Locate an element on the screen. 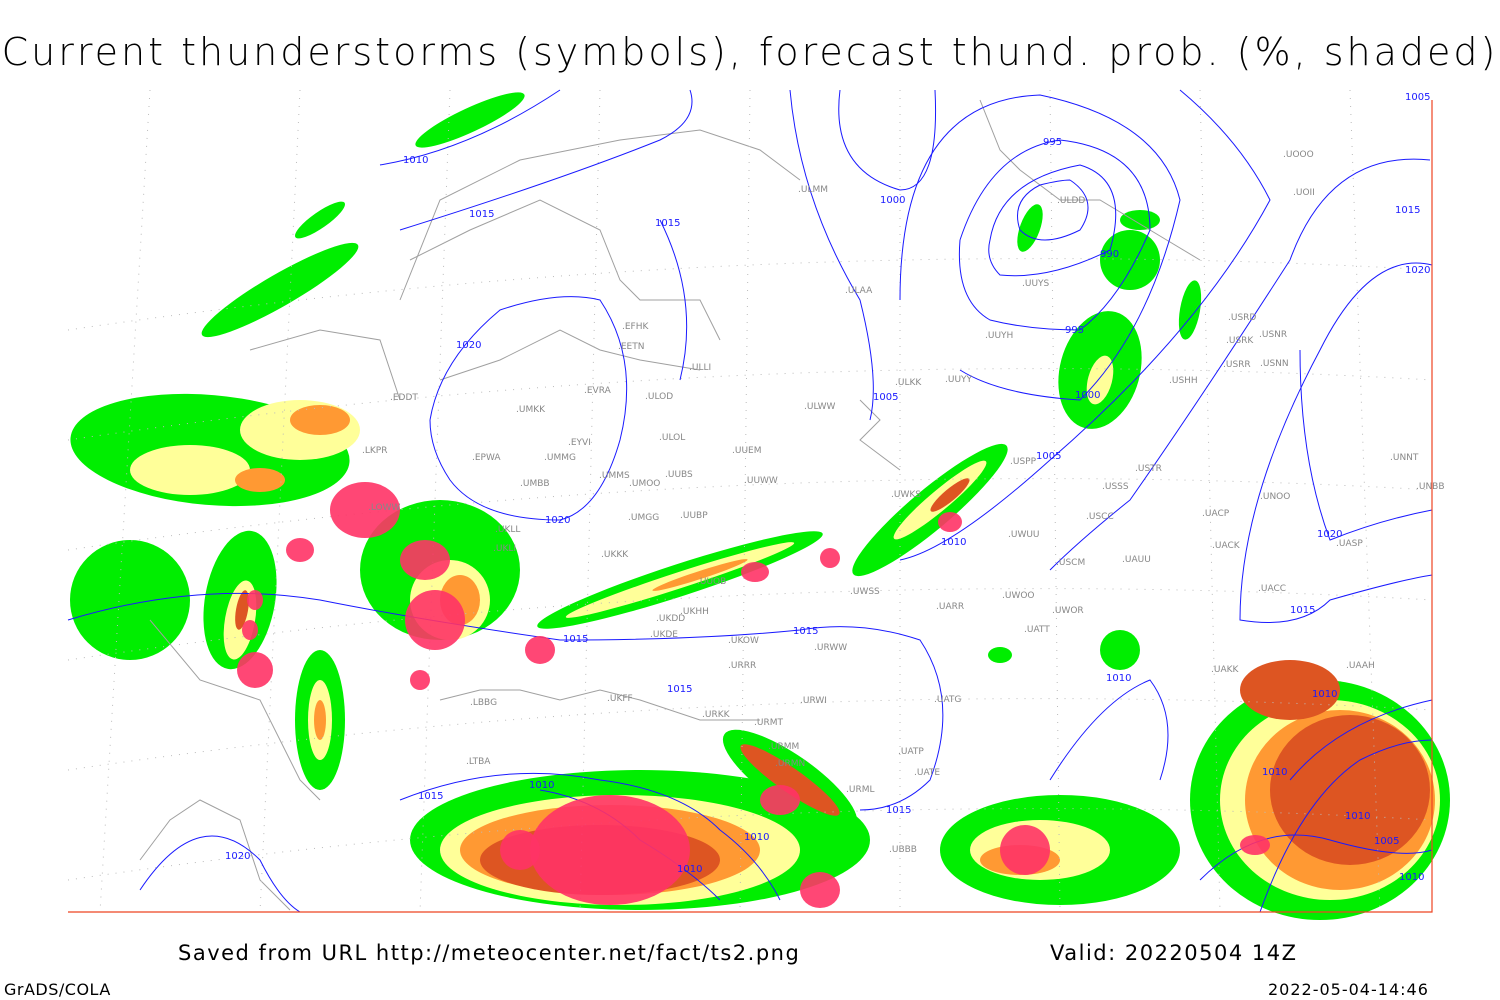  station-label: .USSS is located at coordinates (1115, 487).